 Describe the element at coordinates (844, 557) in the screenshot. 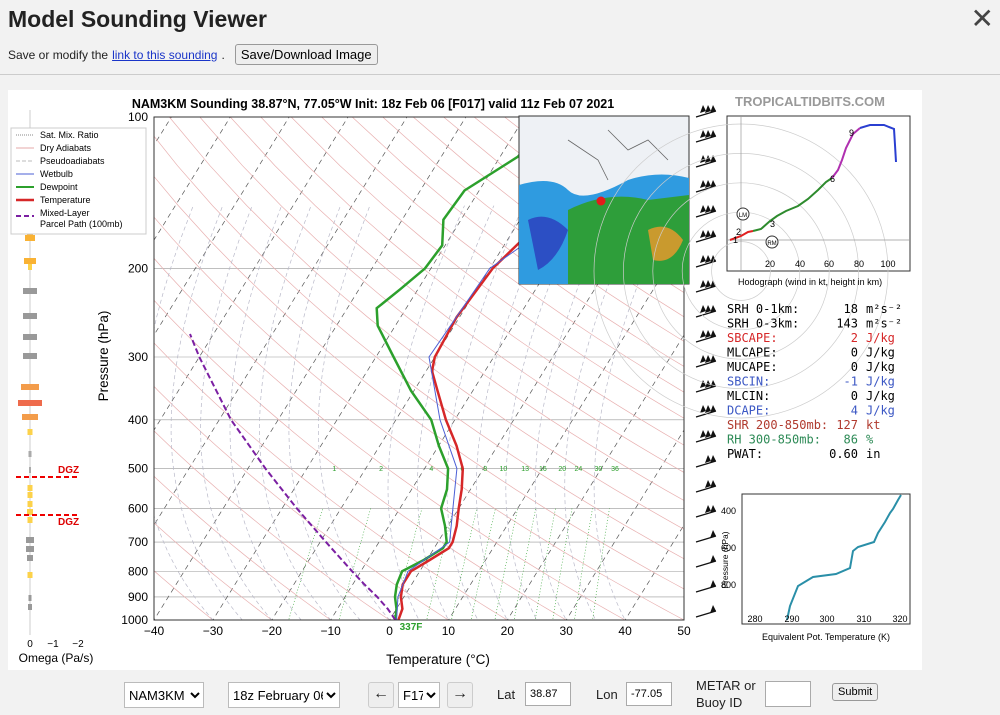

I see `theta-e-line` at that location.